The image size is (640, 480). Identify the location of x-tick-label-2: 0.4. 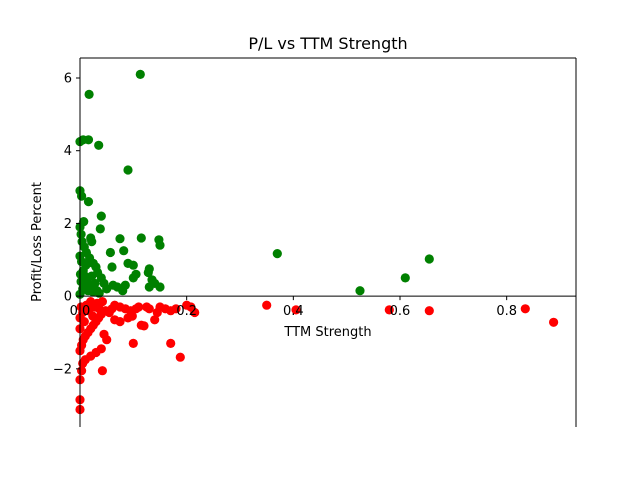
(293, 311).